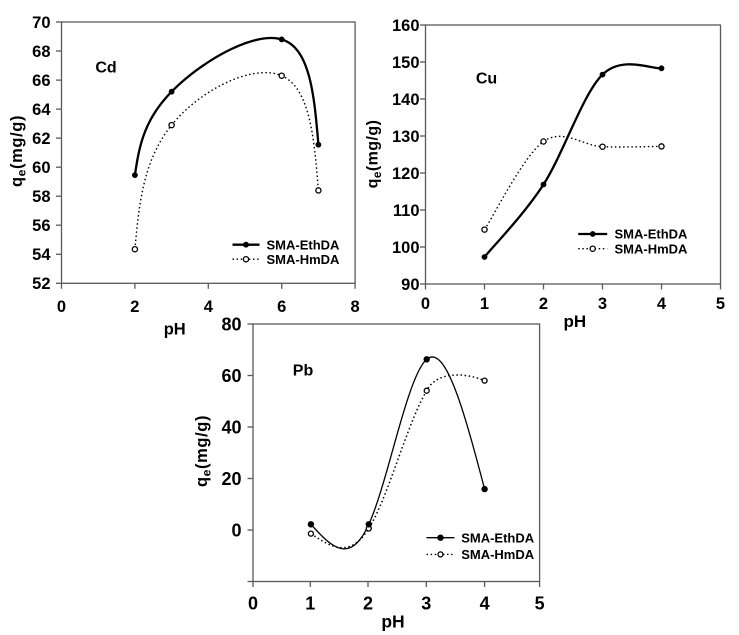 This screenshot has width=739, height=635. Describe the element at coordinates (486, 79) in the screenshot. I see `svg-text: Cu` at that location.